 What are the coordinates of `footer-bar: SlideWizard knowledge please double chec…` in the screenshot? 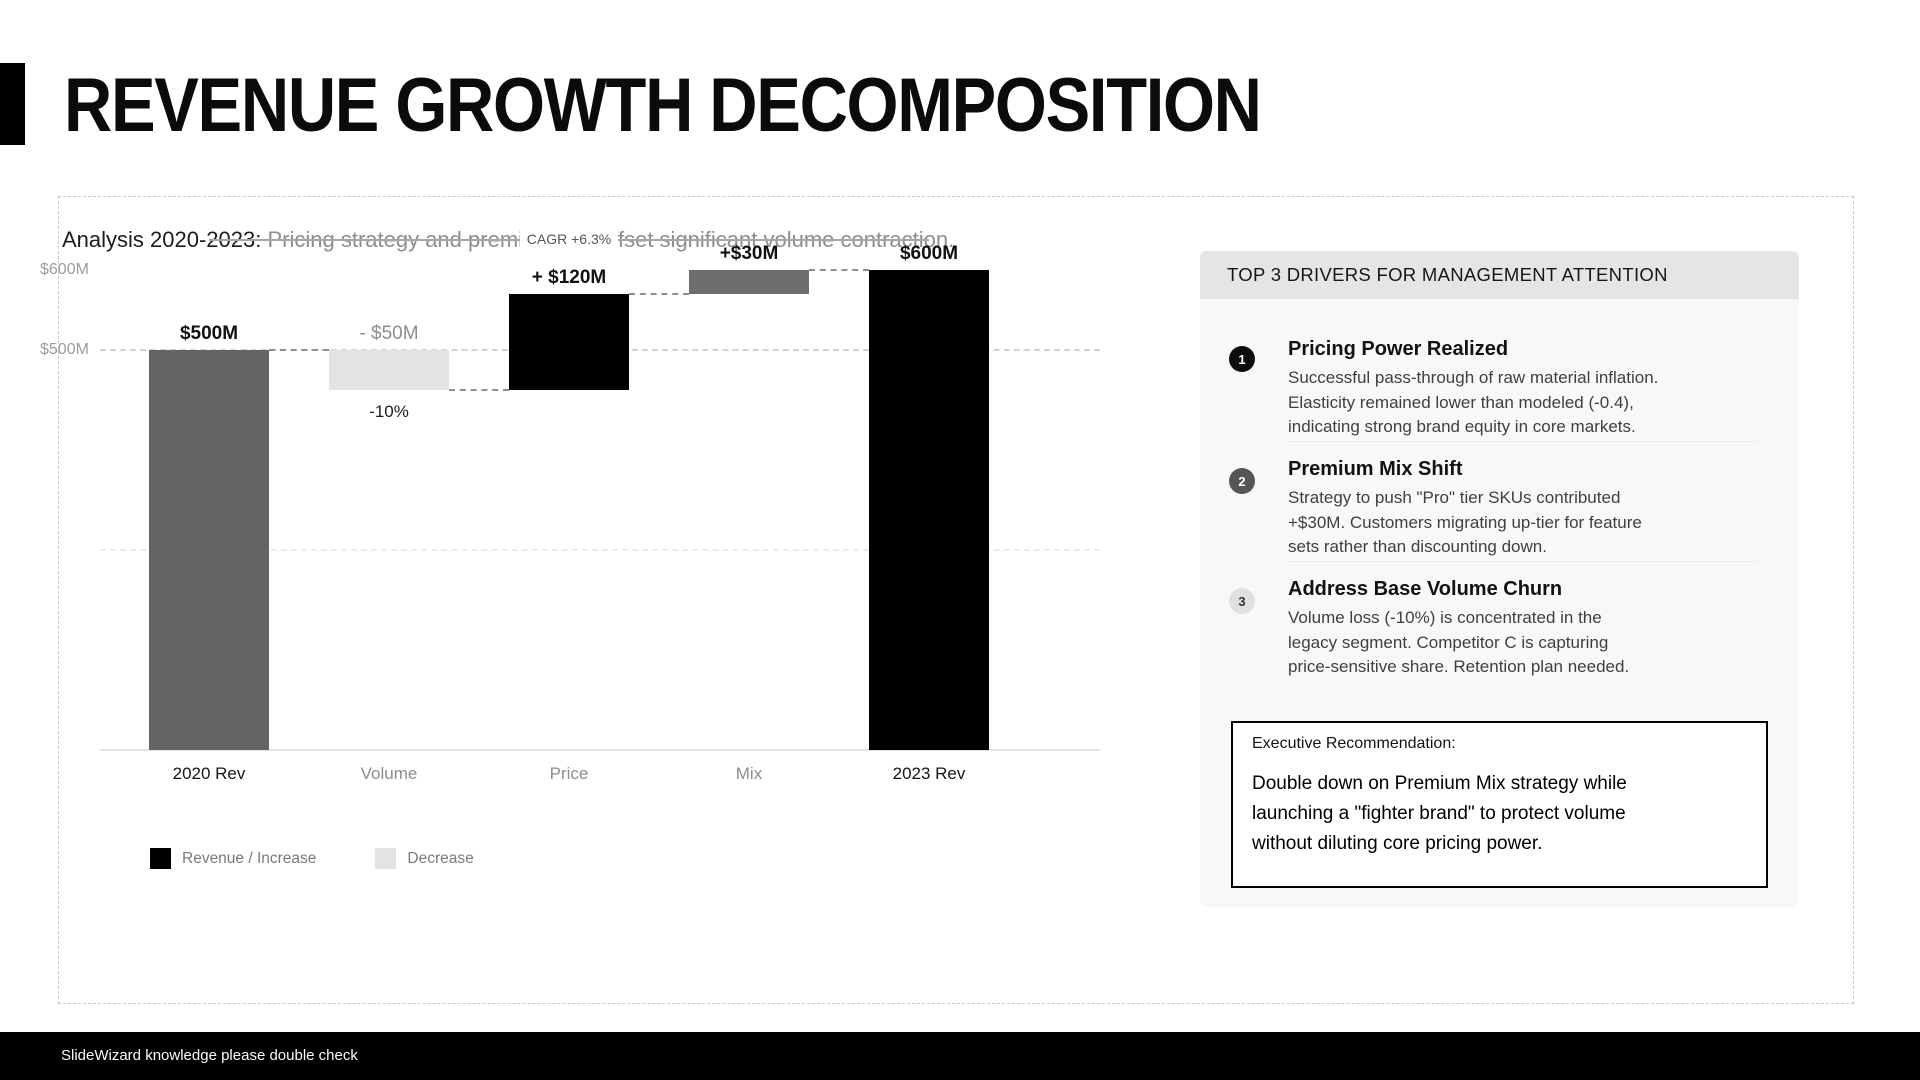 It's located at (960, 1056).